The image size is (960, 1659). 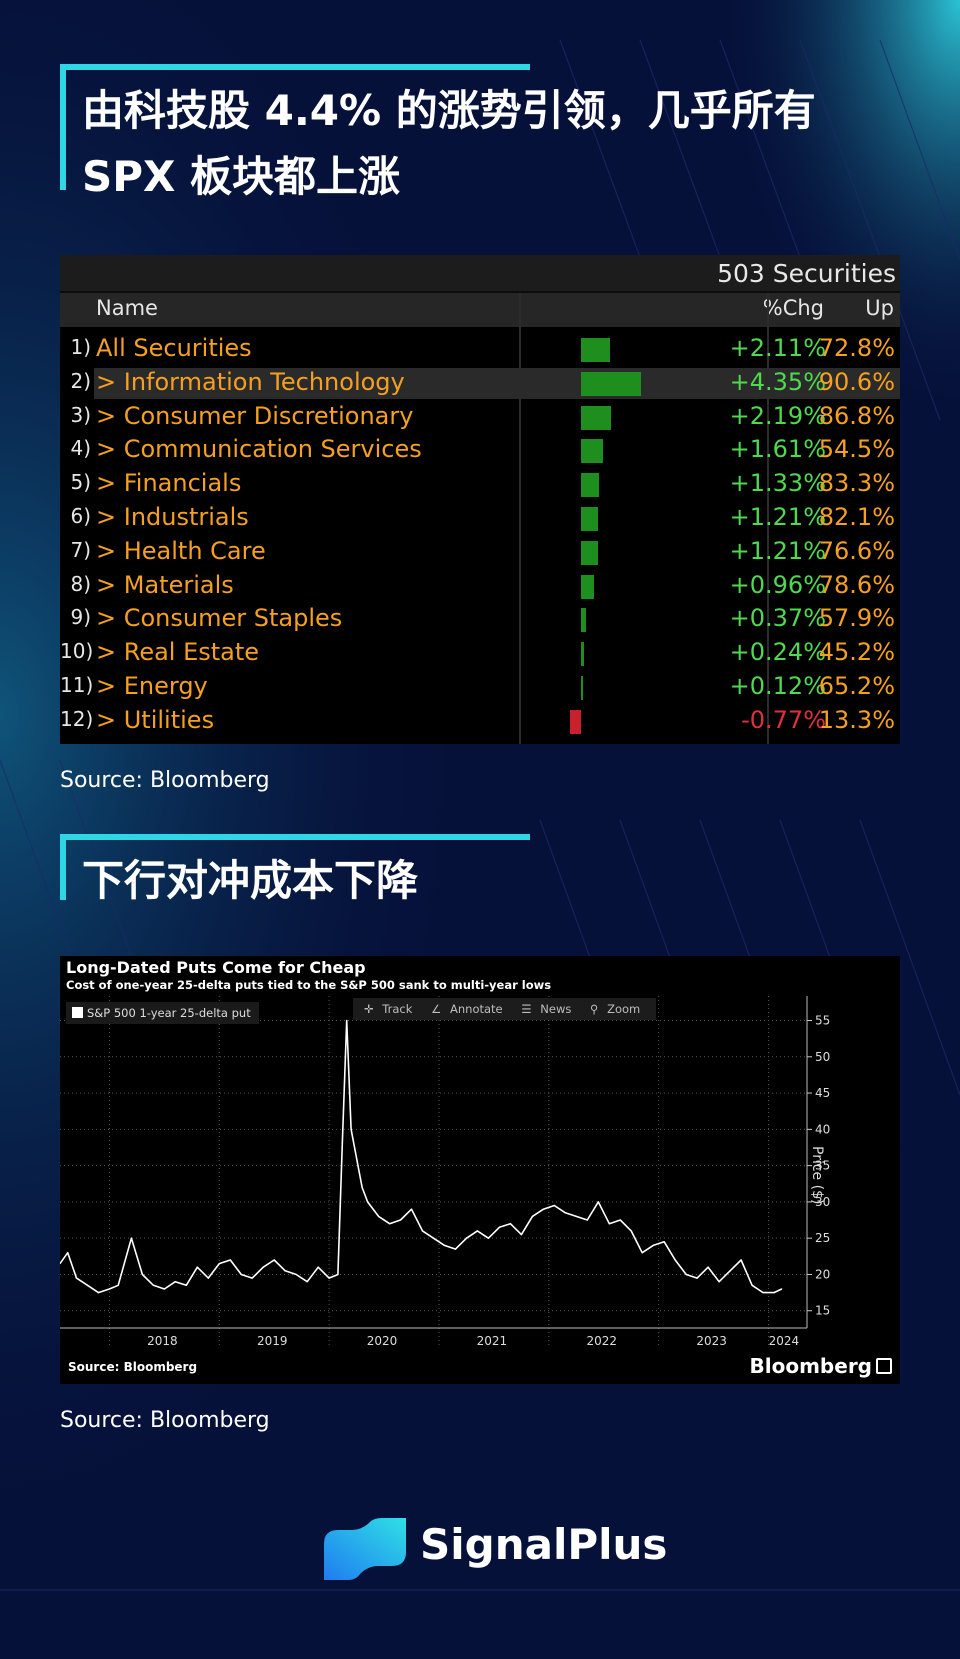 What do you see at coordinates (178, 652) in the screenshot?
I see `sector-name: > Real Estate` at bounding box center [178, 652].